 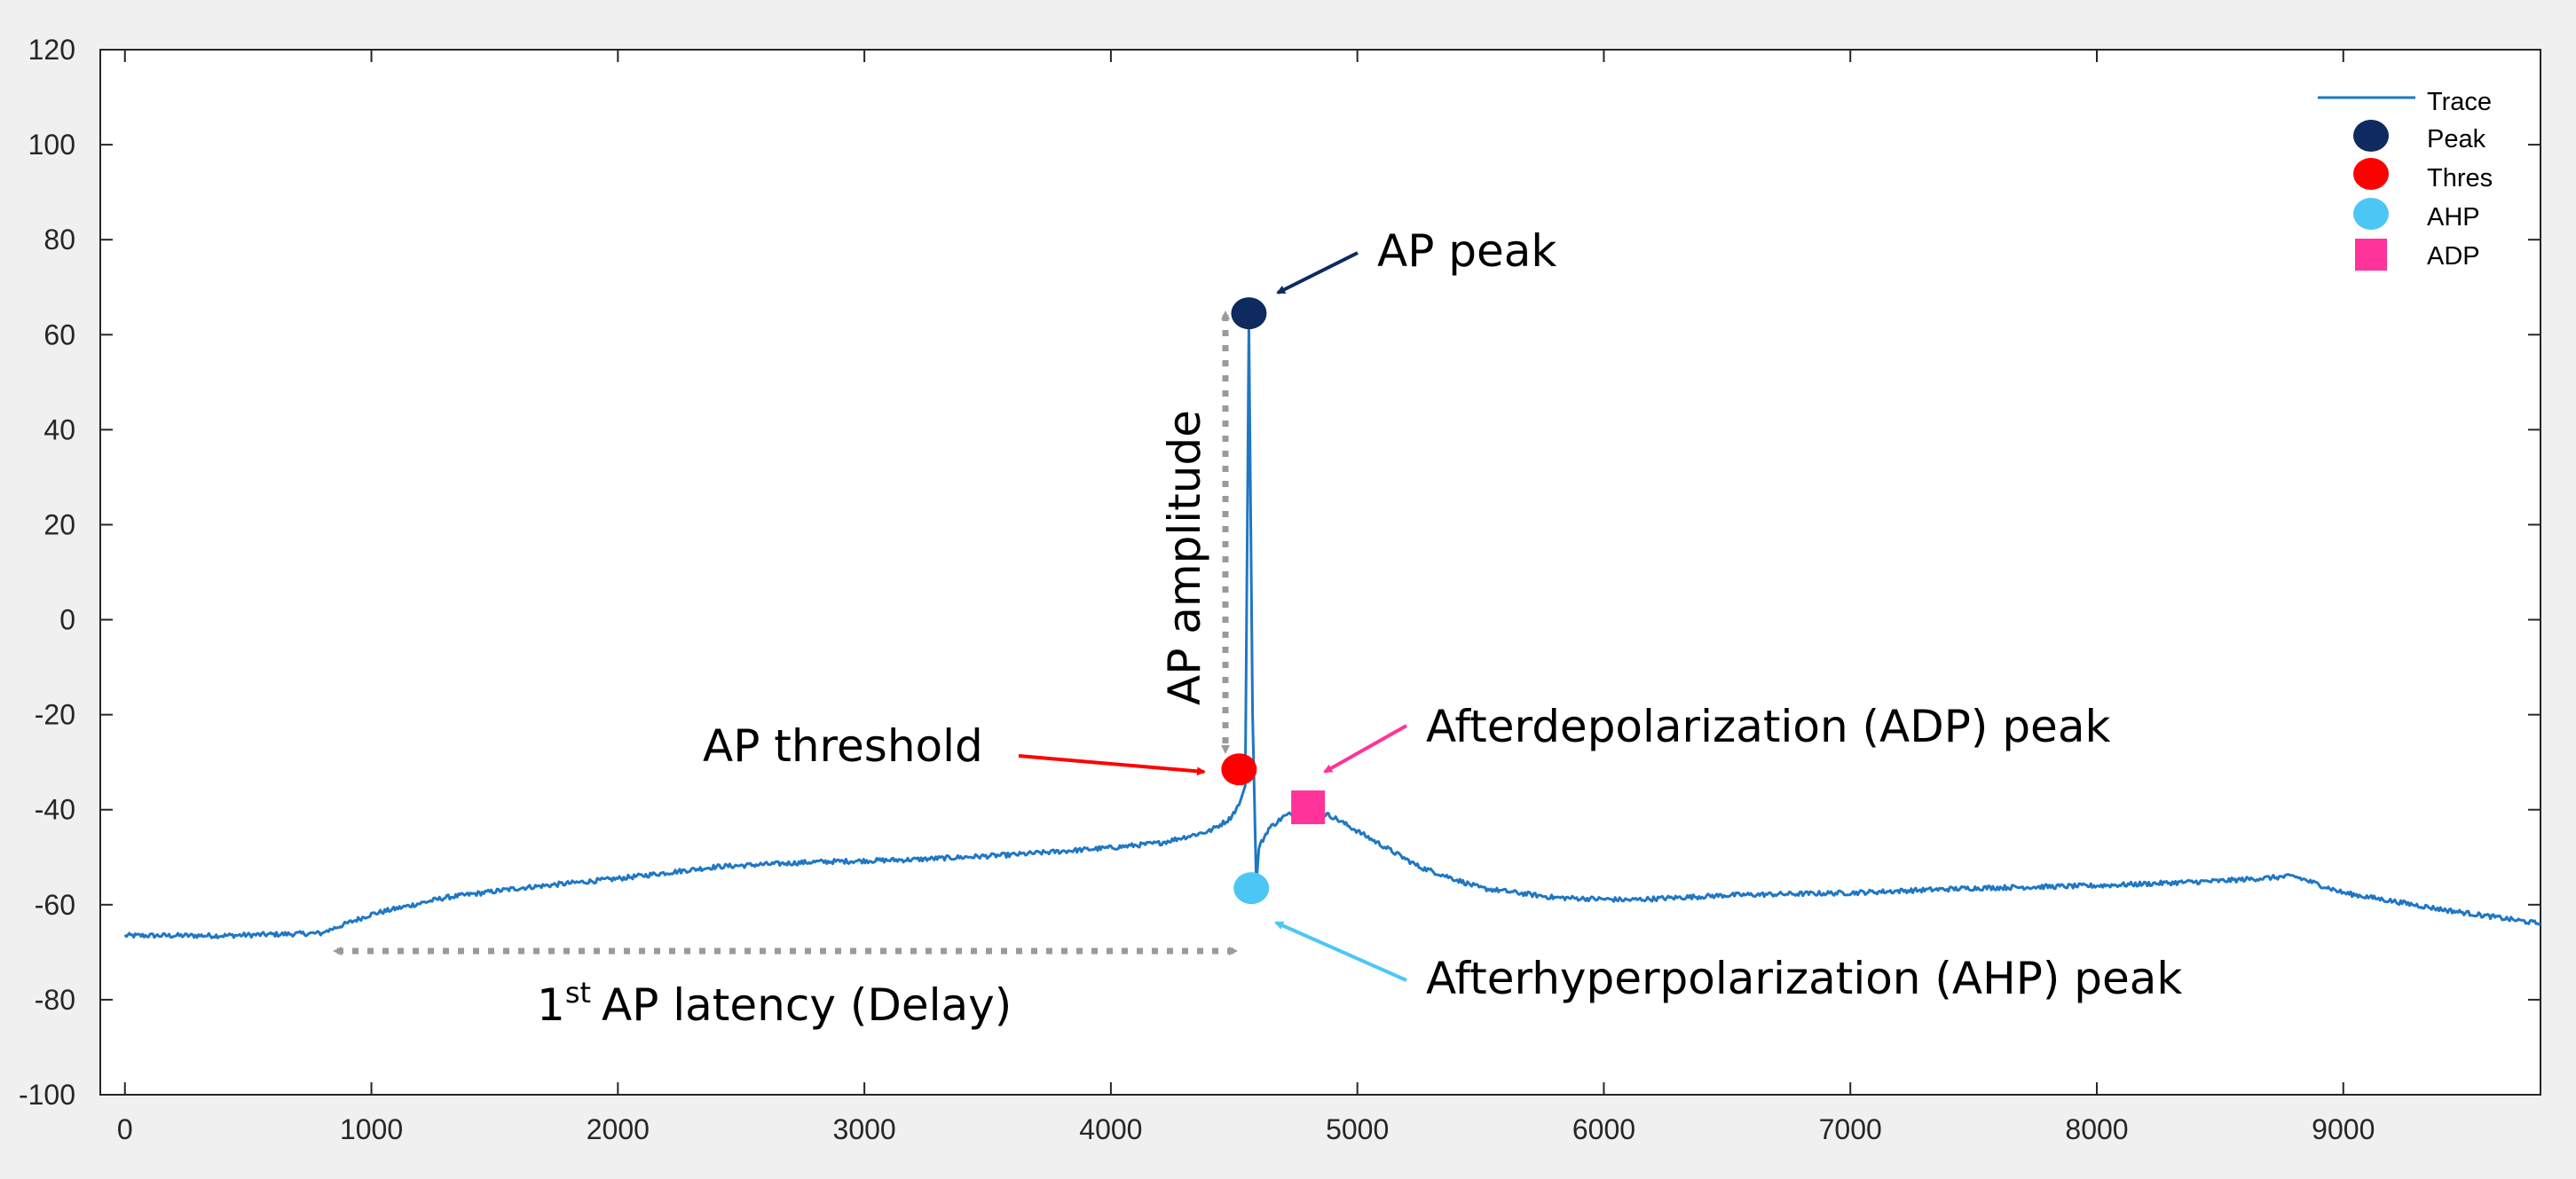 I want to click on x-tick-label: 5000, so click(x=1358, y=1129).